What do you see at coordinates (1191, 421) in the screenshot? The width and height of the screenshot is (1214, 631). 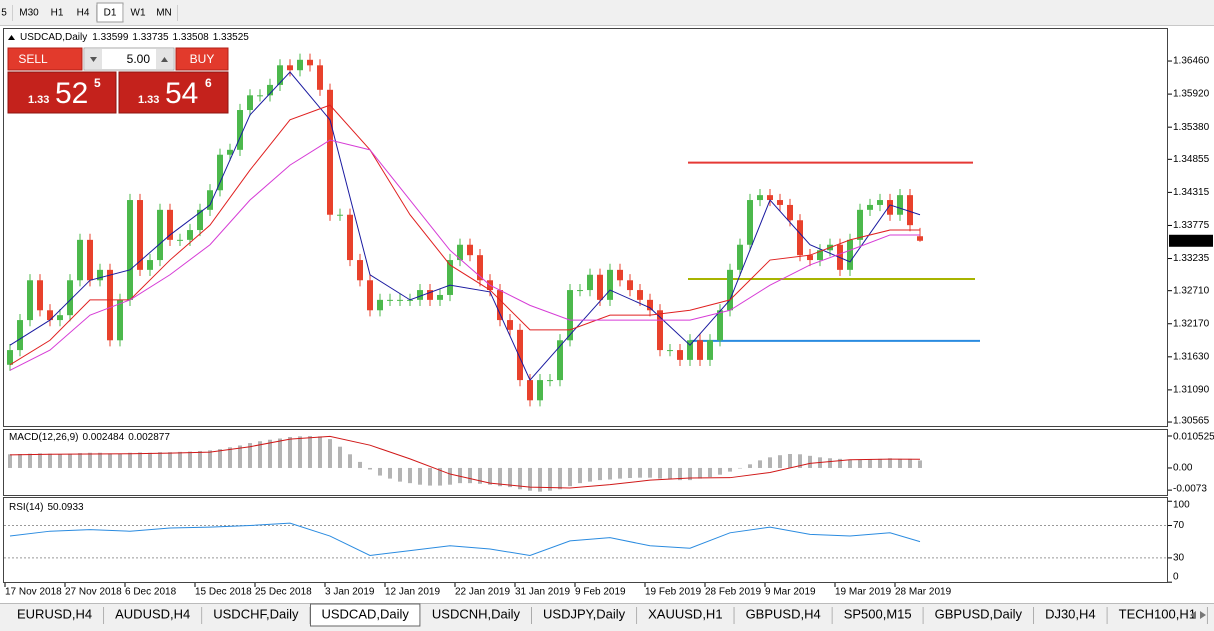 I see `y-tick-label: 1.30565` at bounding box center [1191, 421].